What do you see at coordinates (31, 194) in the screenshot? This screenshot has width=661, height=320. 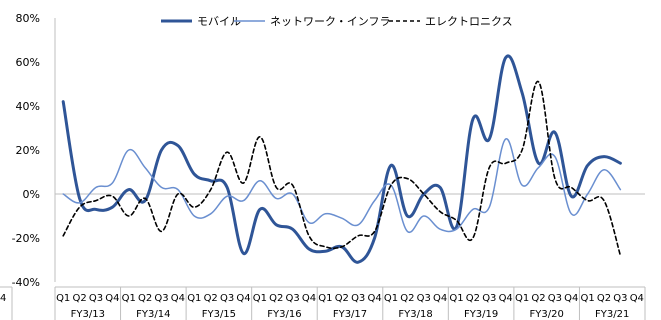 I see `y-tick-label: 0%` at bounding box center [31, 194].